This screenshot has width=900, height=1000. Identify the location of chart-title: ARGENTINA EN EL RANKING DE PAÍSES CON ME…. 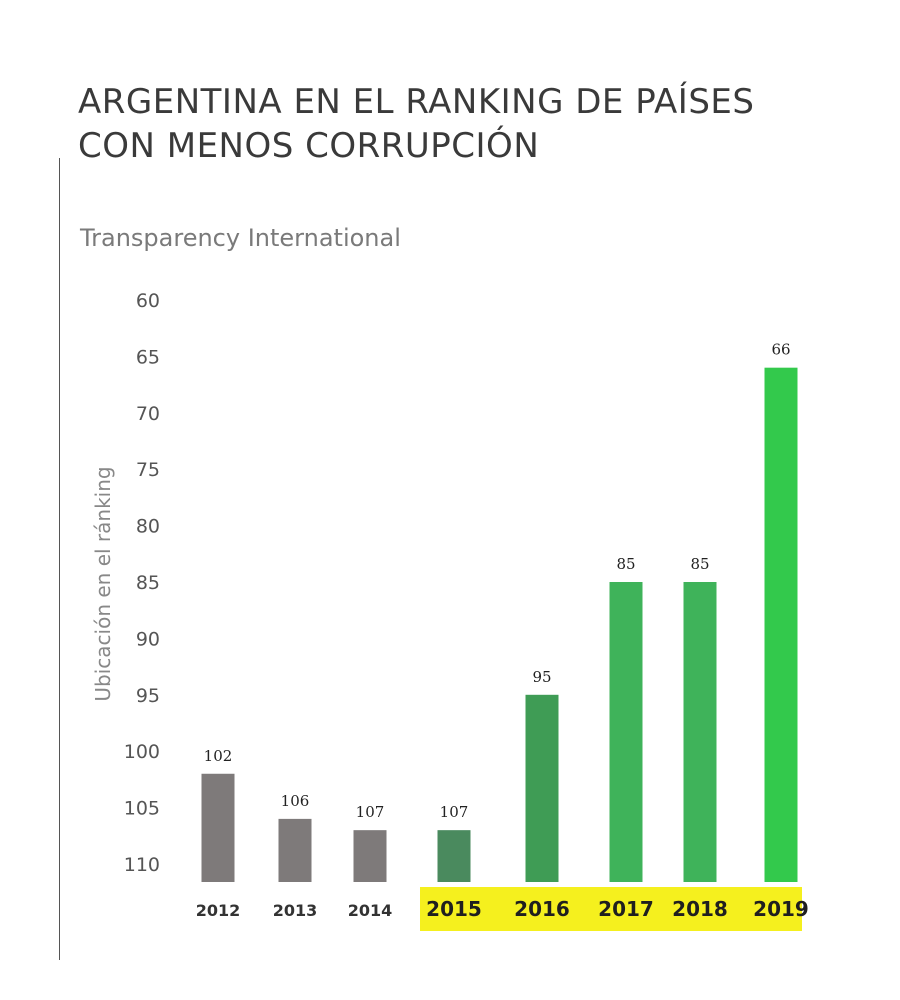
(416, 124).